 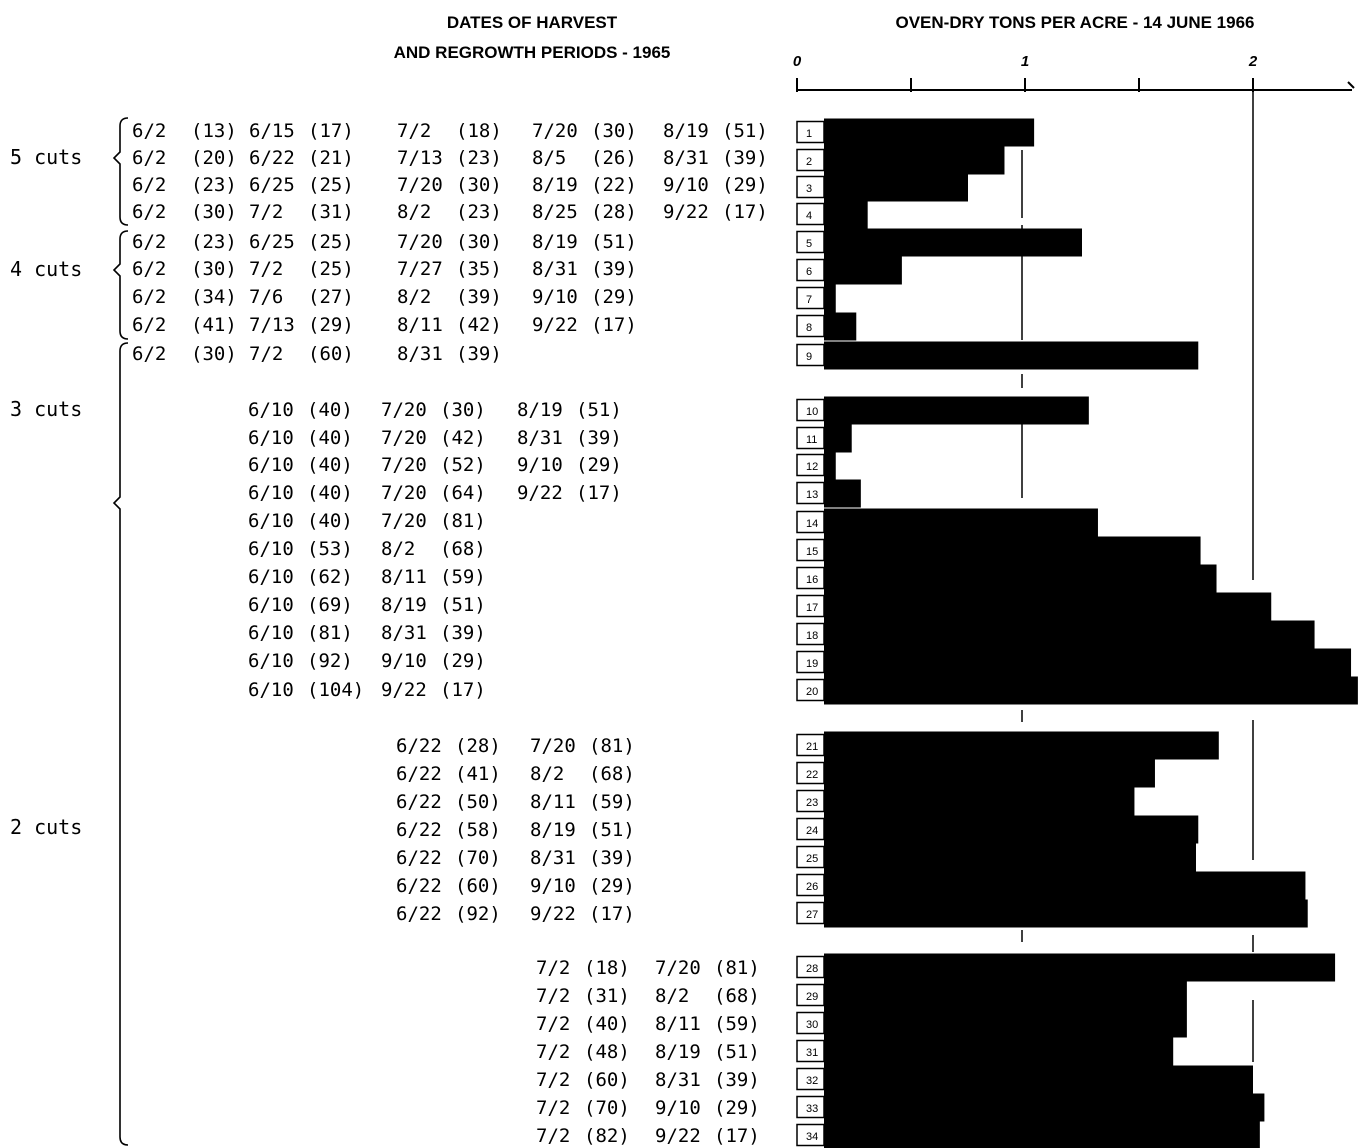 I want to click on row-id-label: 18, so click(x=812, y=636).